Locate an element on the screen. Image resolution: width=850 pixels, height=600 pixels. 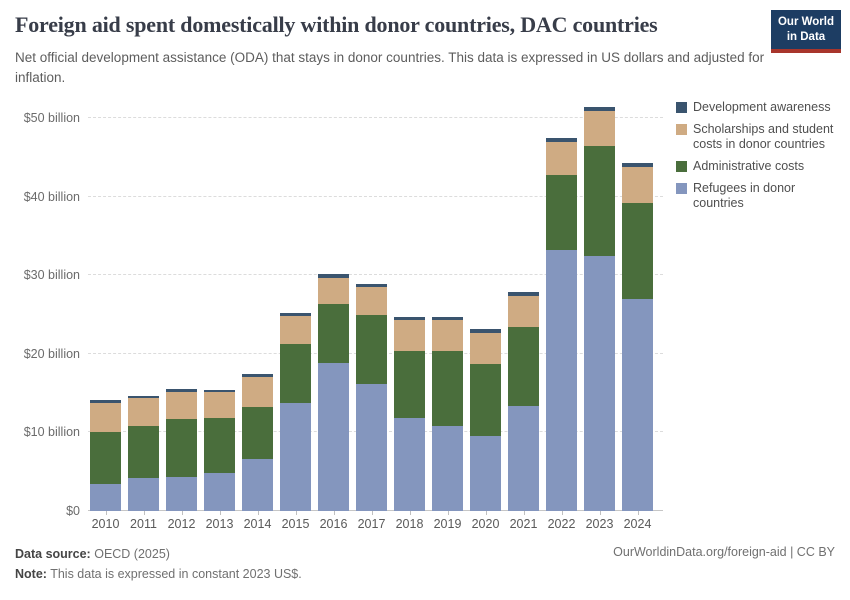
footer-link: OurWorldinData.org/foreign-aid | CC BY is located at coordinates (724, 552).